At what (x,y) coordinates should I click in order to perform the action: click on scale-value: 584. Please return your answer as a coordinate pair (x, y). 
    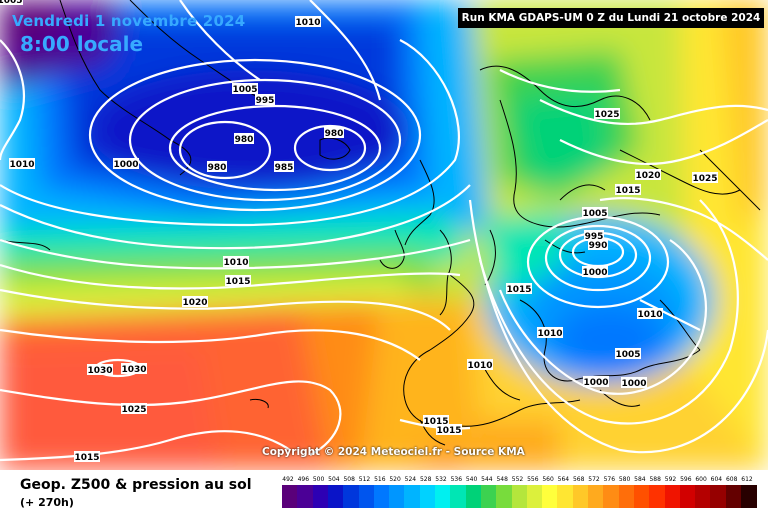
    Looking at the image, I should click on (640, 479).